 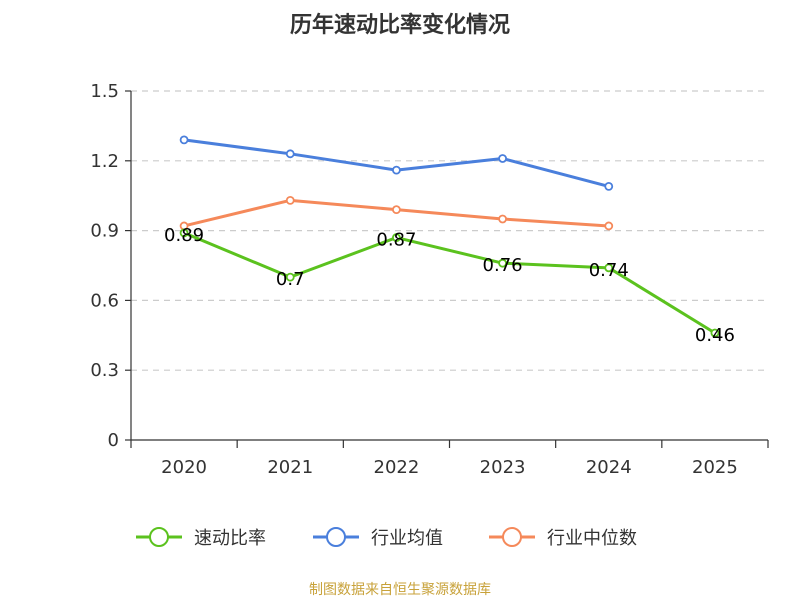 I want to click on x-tick-label: 2021, so click(x=290, y=467).